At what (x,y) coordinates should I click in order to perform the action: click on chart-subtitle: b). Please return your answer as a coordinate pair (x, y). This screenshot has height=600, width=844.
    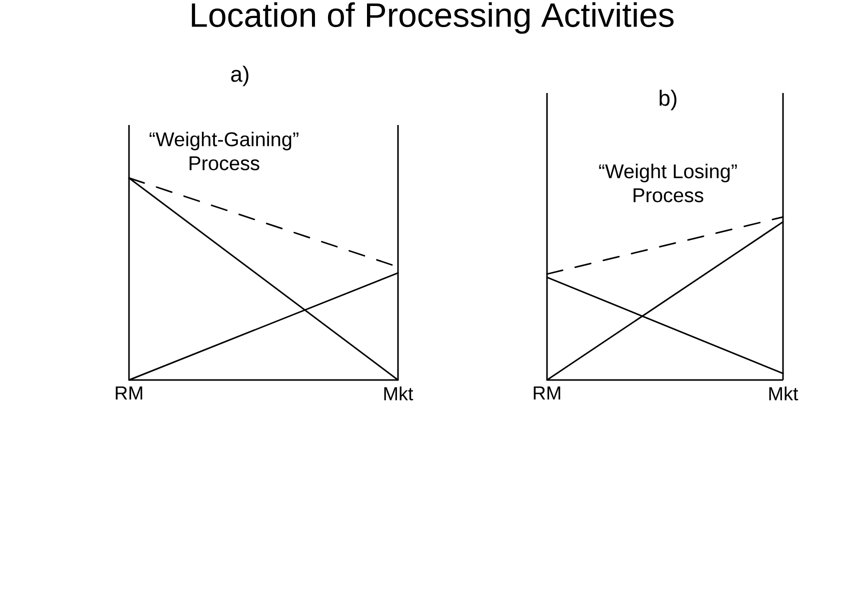
    Looking at the image, I should click on (668, 100).